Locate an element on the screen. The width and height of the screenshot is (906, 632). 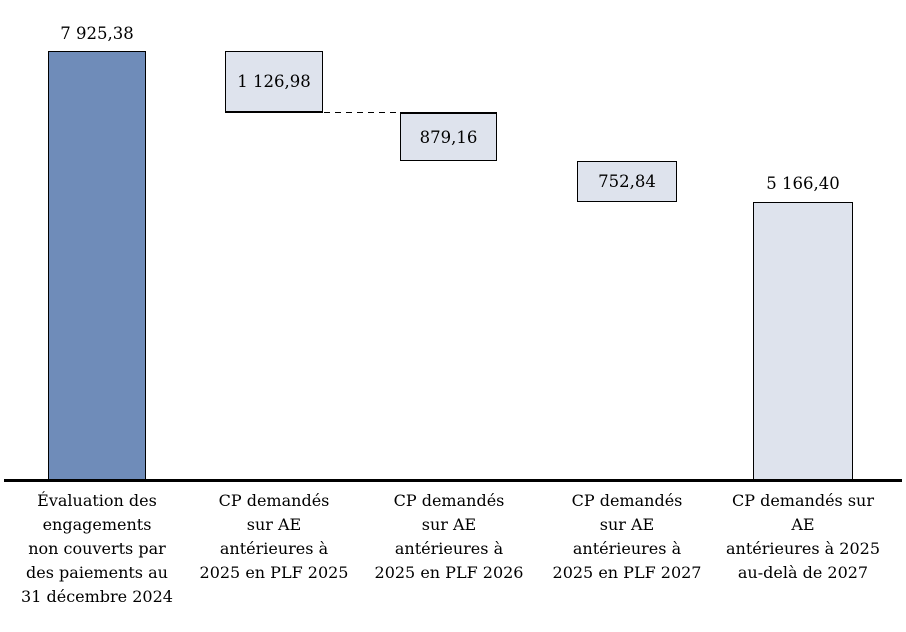
floating-box-plf-2025: 1 126,98 is located at coordinates (274, 82).